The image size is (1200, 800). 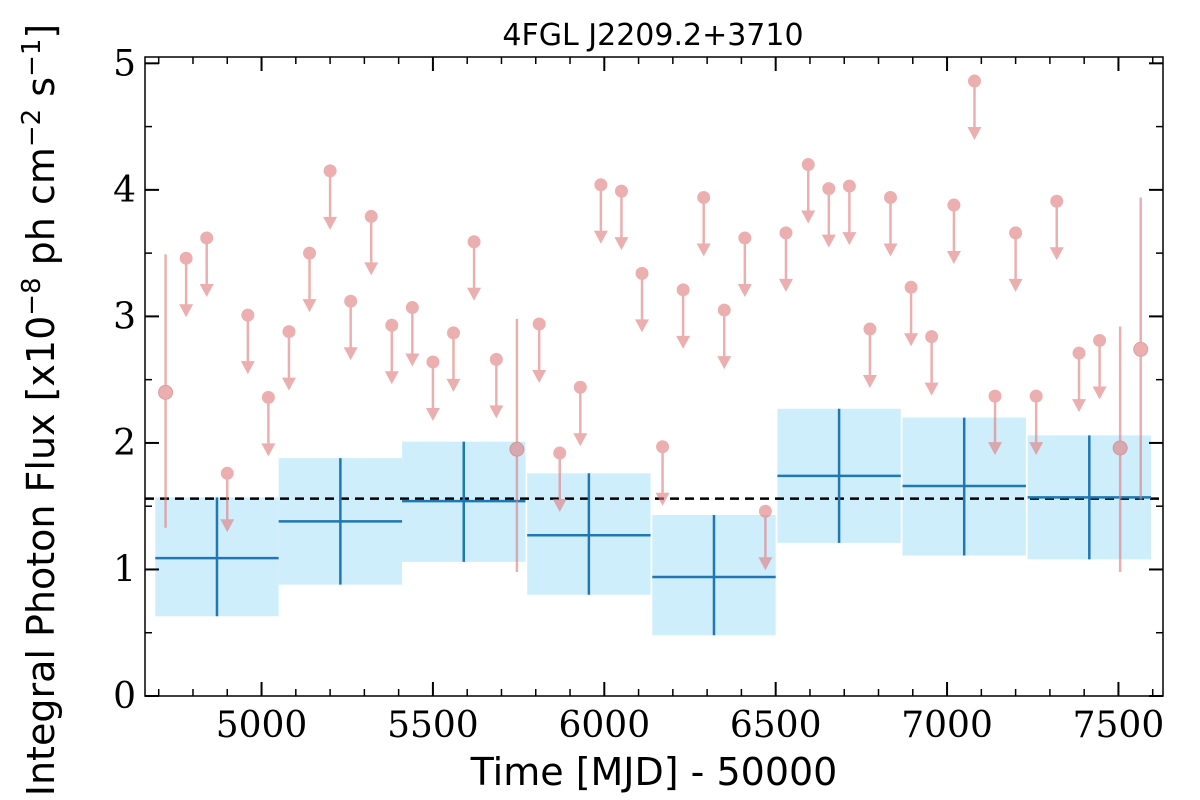 What do you see at coordinates (41, 212) in the screenshot?
I see `y-axis-label-mid: ph cm` at bounding box center [41, 212].